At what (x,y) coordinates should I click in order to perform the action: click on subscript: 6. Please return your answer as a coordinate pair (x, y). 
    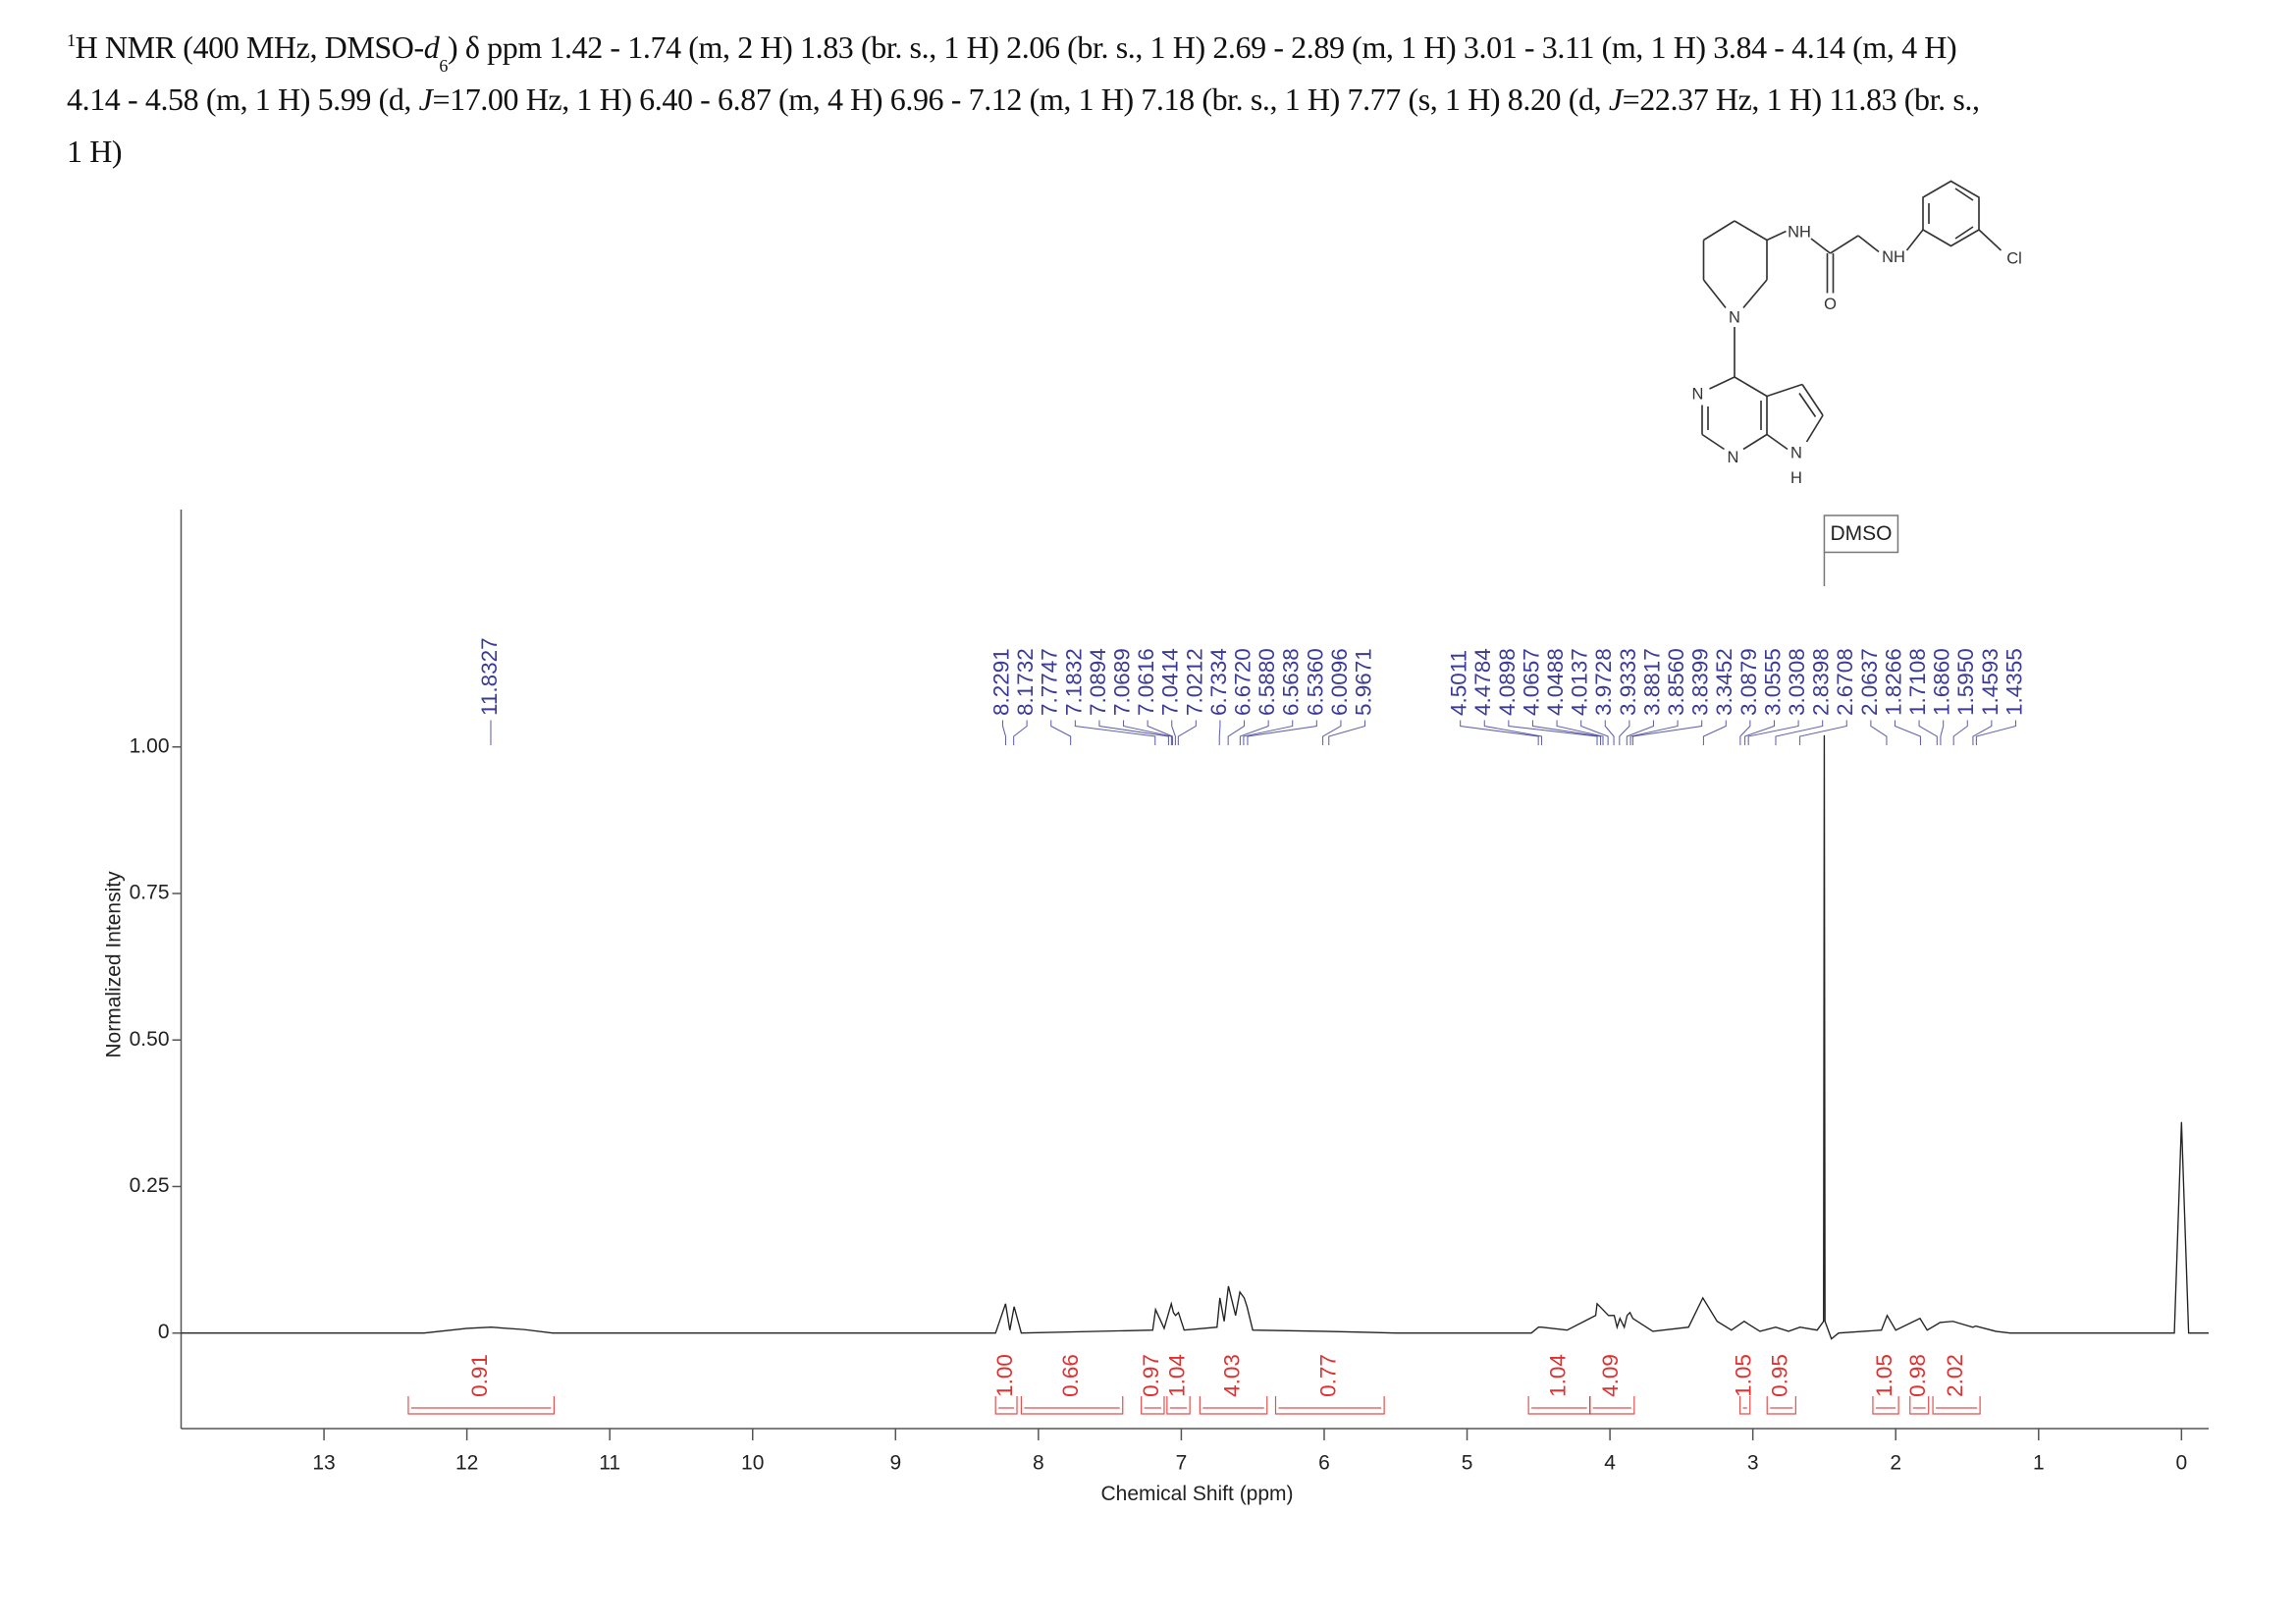
    Looking at the image, I should click on (443, 66).